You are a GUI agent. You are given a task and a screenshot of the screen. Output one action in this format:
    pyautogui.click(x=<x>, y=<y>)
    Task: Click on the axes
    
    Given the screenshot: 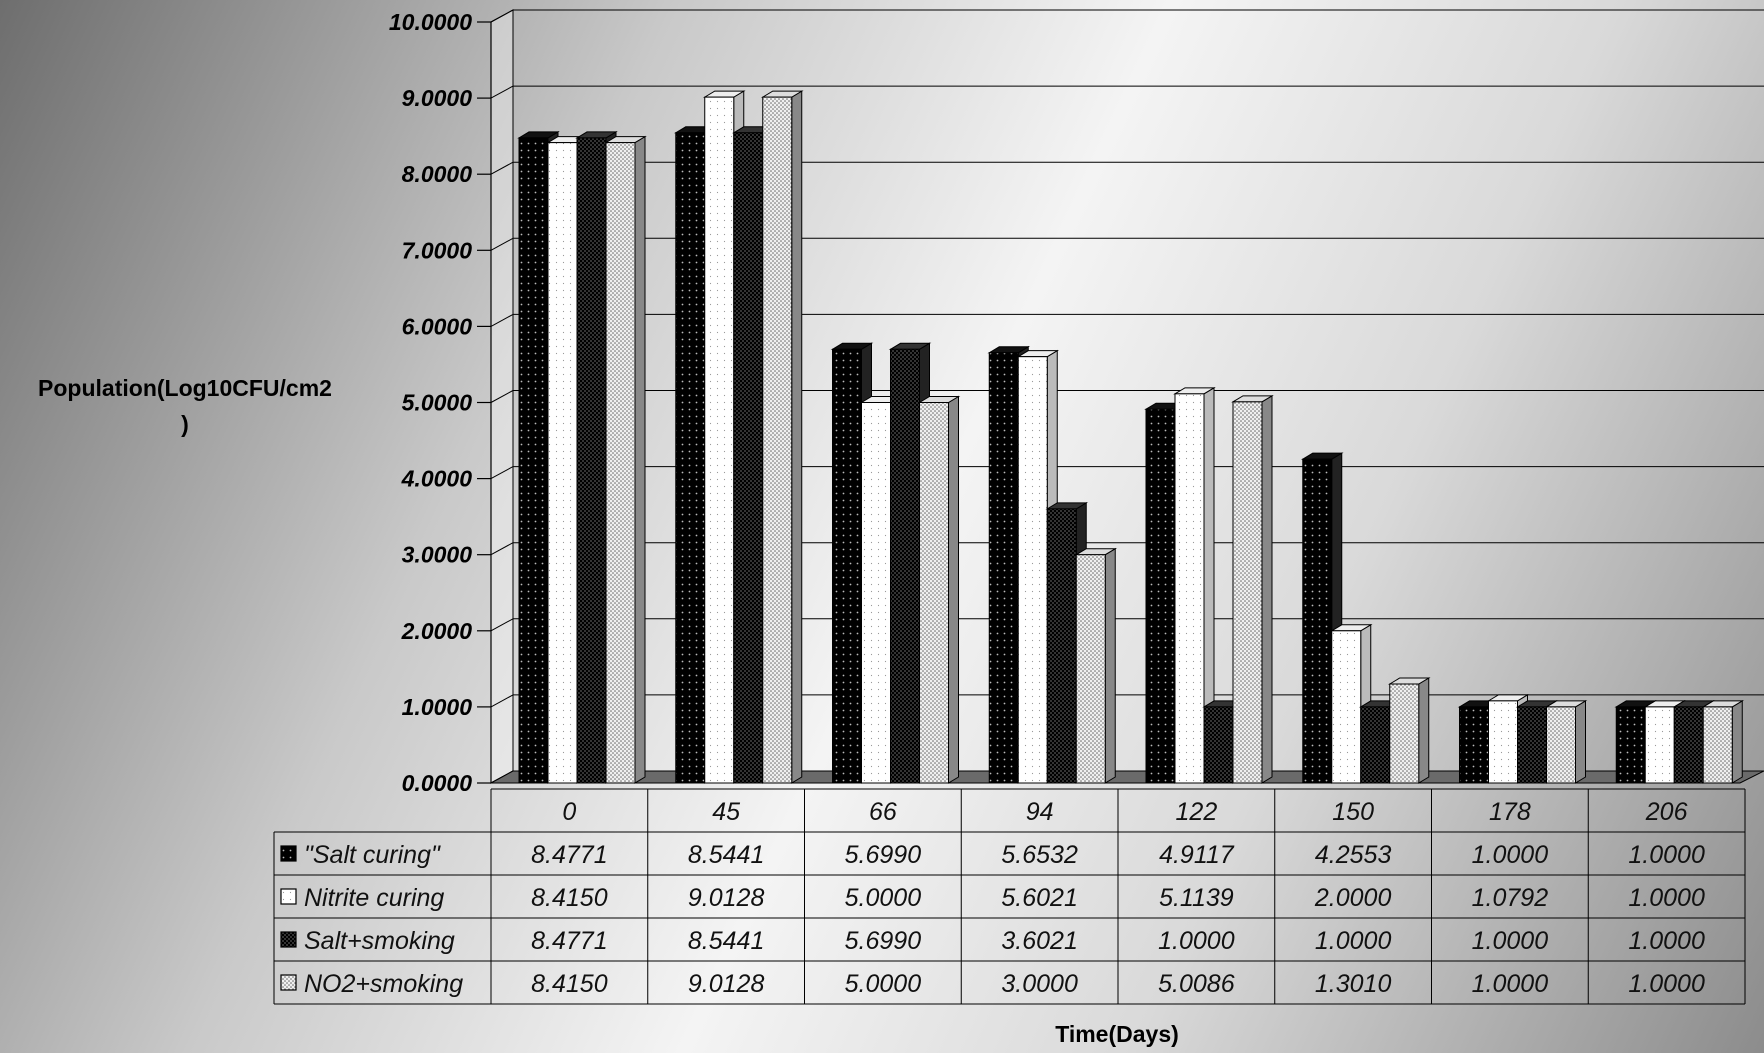 What is the action you would take?
    pyautogui.click(x=484, y=402)
    